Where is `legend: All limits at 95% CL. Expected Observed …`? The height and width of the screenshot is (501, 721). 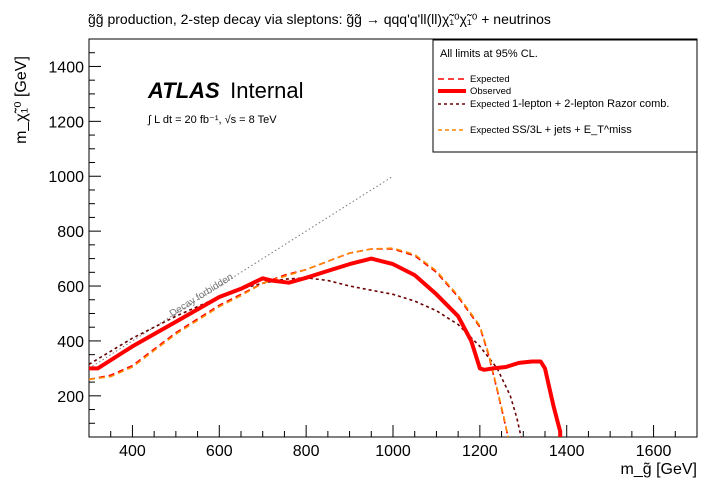 legend: All limits at 95% CL. Expected Observed … is located at coordinates (565, 96).